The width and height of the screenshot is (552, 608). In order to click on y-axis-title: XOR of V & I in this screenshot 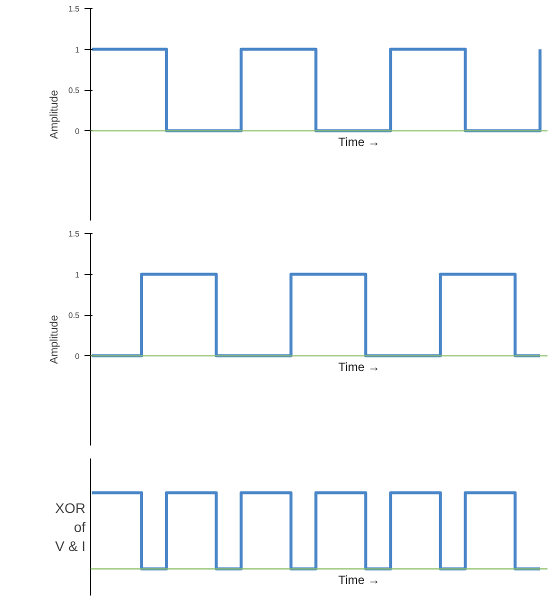, I will do `click(70, 527)`.